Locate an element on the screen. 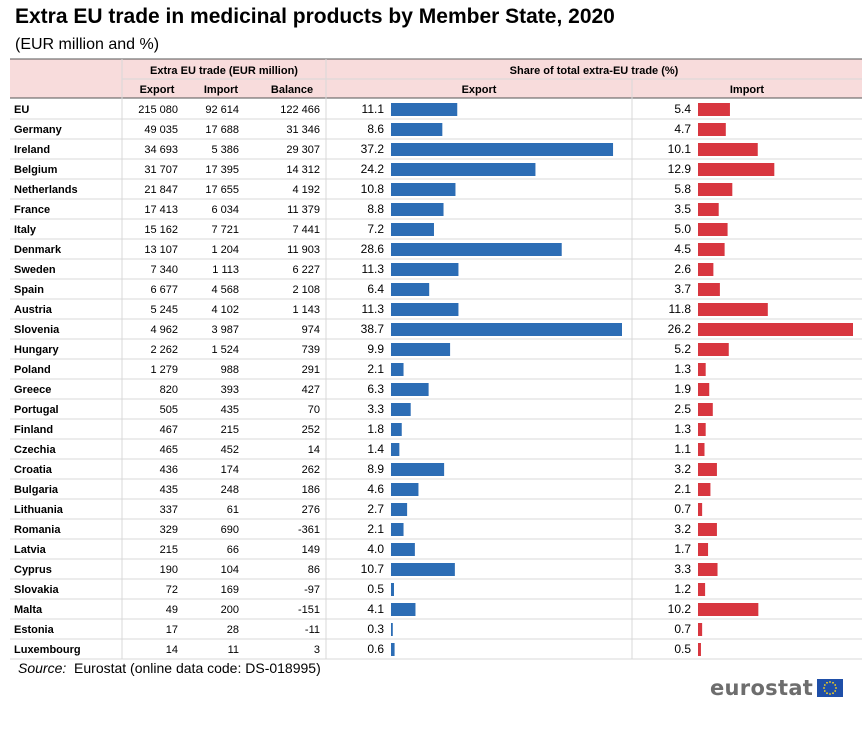 The height and width of the screenshot is (739, 862). export-value: 14 is located at coordinates (172, 650).